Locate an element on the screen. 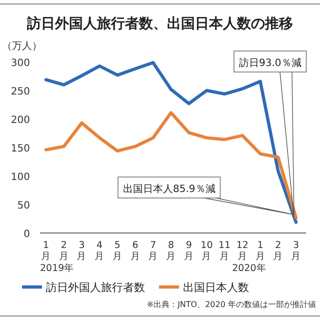 The height and width of the screenshot is (320, 320). x-tick-label: 8月 is located at coordinates (171, 251).